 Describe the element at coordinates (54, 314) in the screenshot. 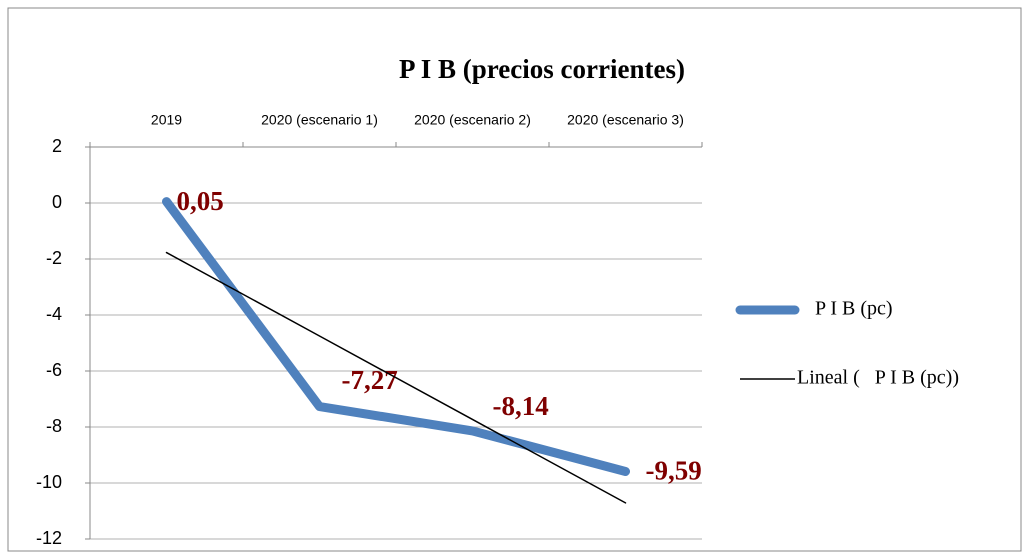

I see `y-tick-label: -4` at that location.